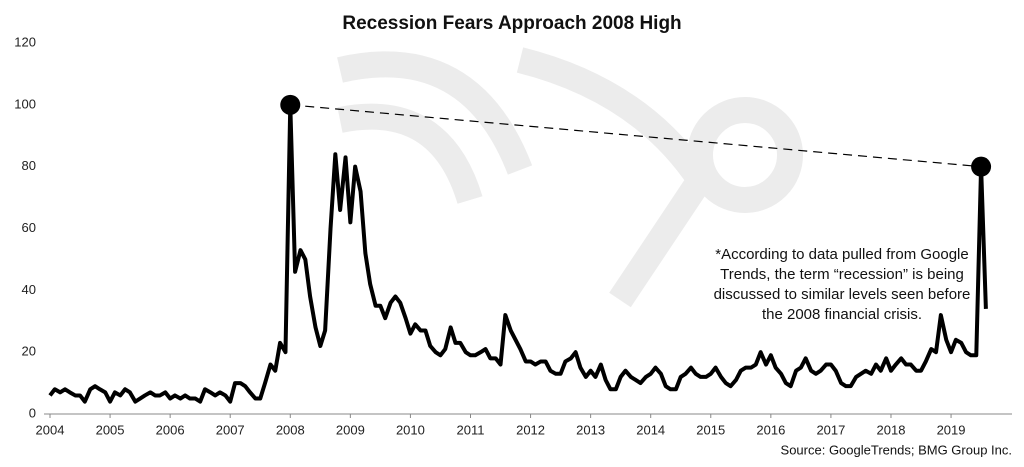 The width and height of the screenshot is (1024, 467). I want to click on x-tick-label: 2012, so click(530, 429).